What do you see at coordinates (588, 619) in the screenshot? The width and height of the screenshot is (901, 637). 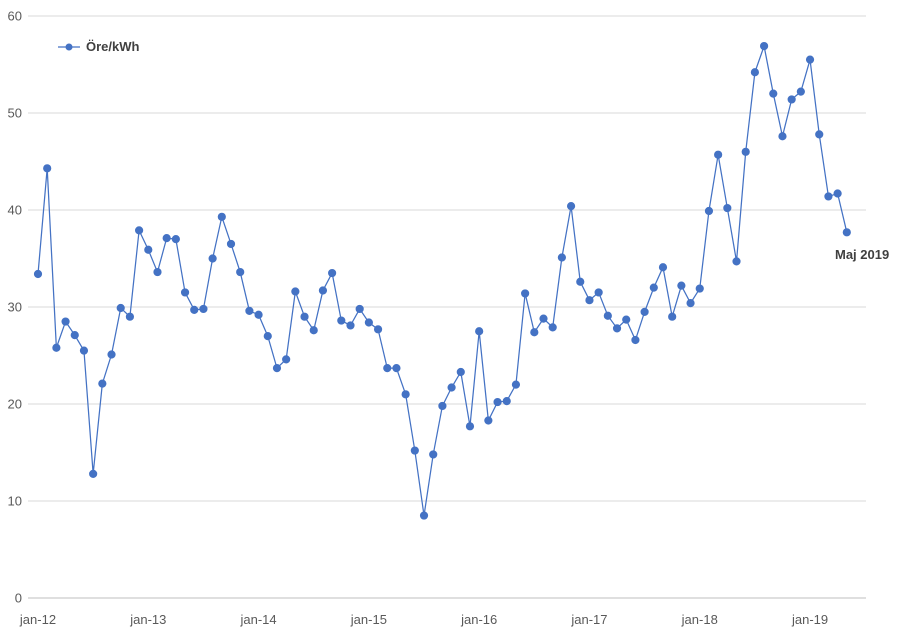 I see `x-tick-label: jan-17` at bounding box center [588, 619].